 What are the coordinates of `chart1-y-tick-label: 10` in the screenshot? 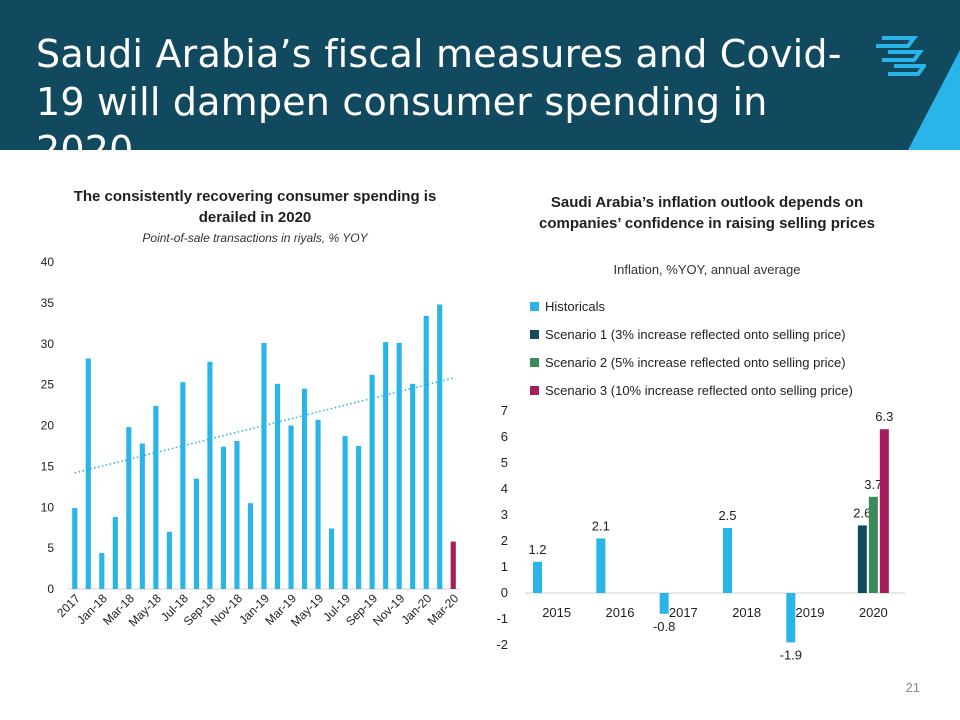 It's located at (48, 507).